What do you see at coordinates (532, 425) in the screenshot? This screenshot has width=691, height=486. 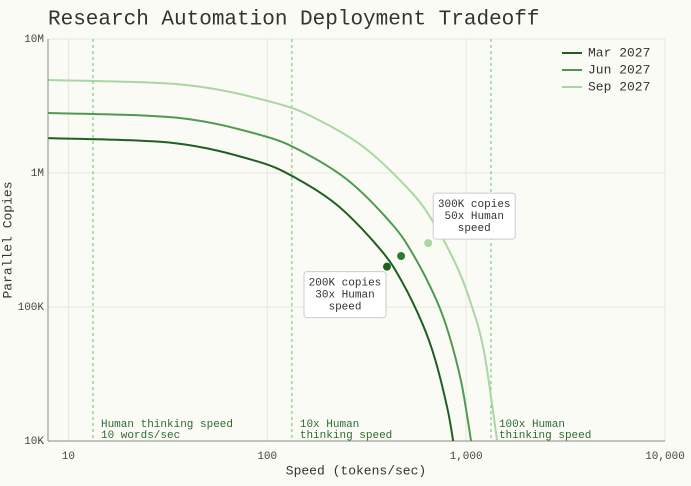 I see `reference-label: 100x Human` at bounding box center [532, 425].